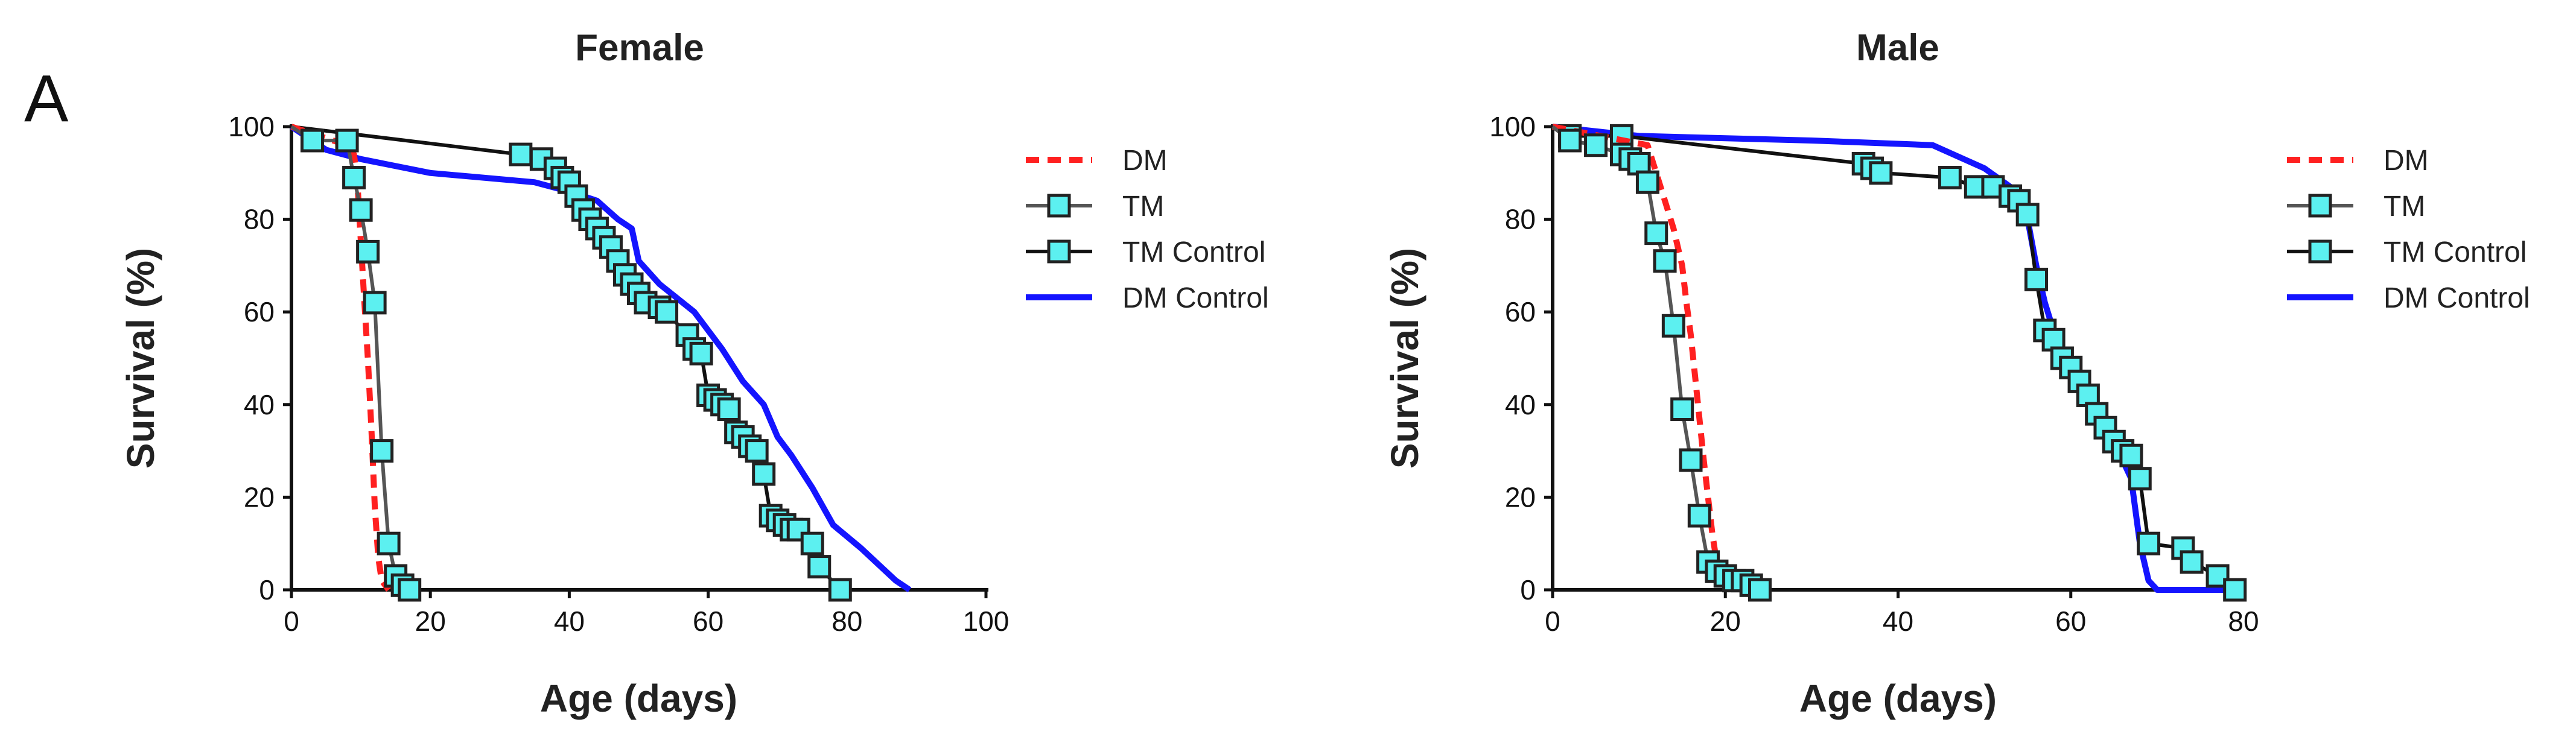  What do you see at coordinates (986, 621) in the screenshot?
I see `x-tick-label: 100` at bounding box center [986, 621].